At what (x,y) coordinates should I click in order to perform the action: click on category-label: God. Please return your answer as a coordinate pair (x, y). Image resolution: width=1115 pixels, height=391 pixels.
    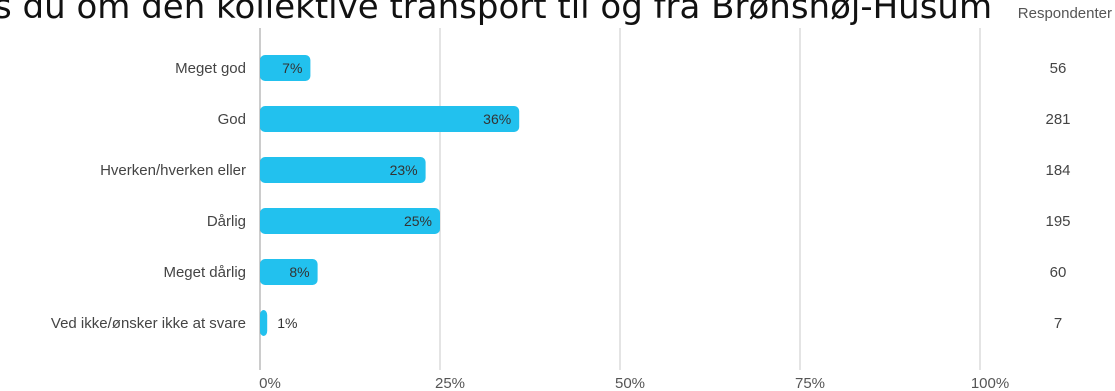
    Looking at the image, I should click on (232, 119).